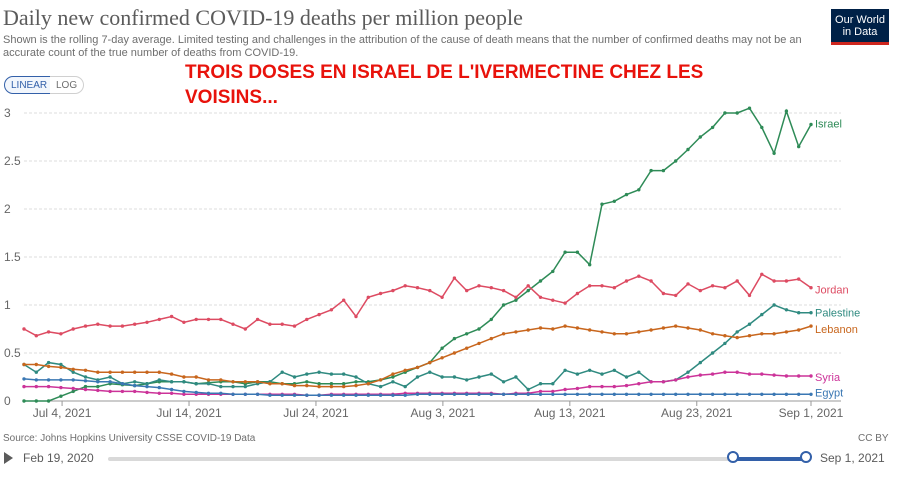 This screenshot has width=899, height=481. I want to click on license-link: CC BY, so click(873, 438).